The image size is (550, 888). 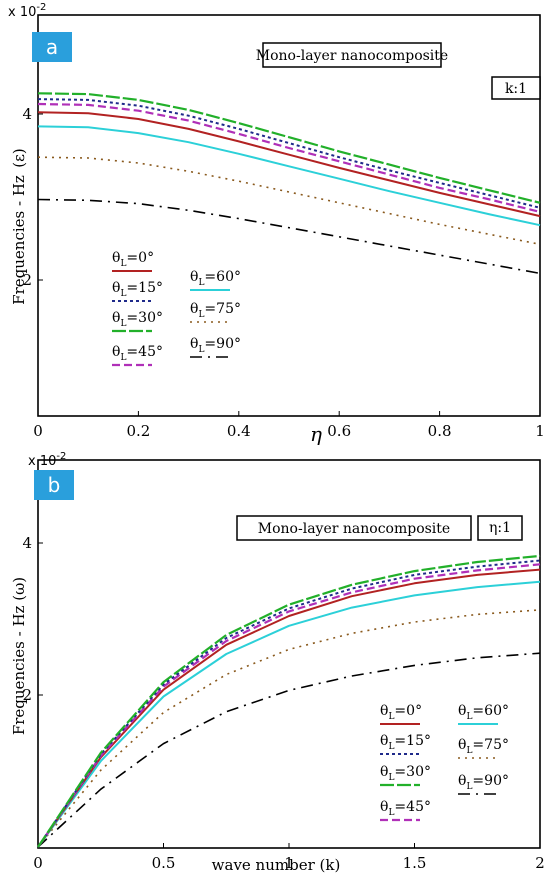 I want to click on y-tick-label: 4, so click(x=27, y=114).